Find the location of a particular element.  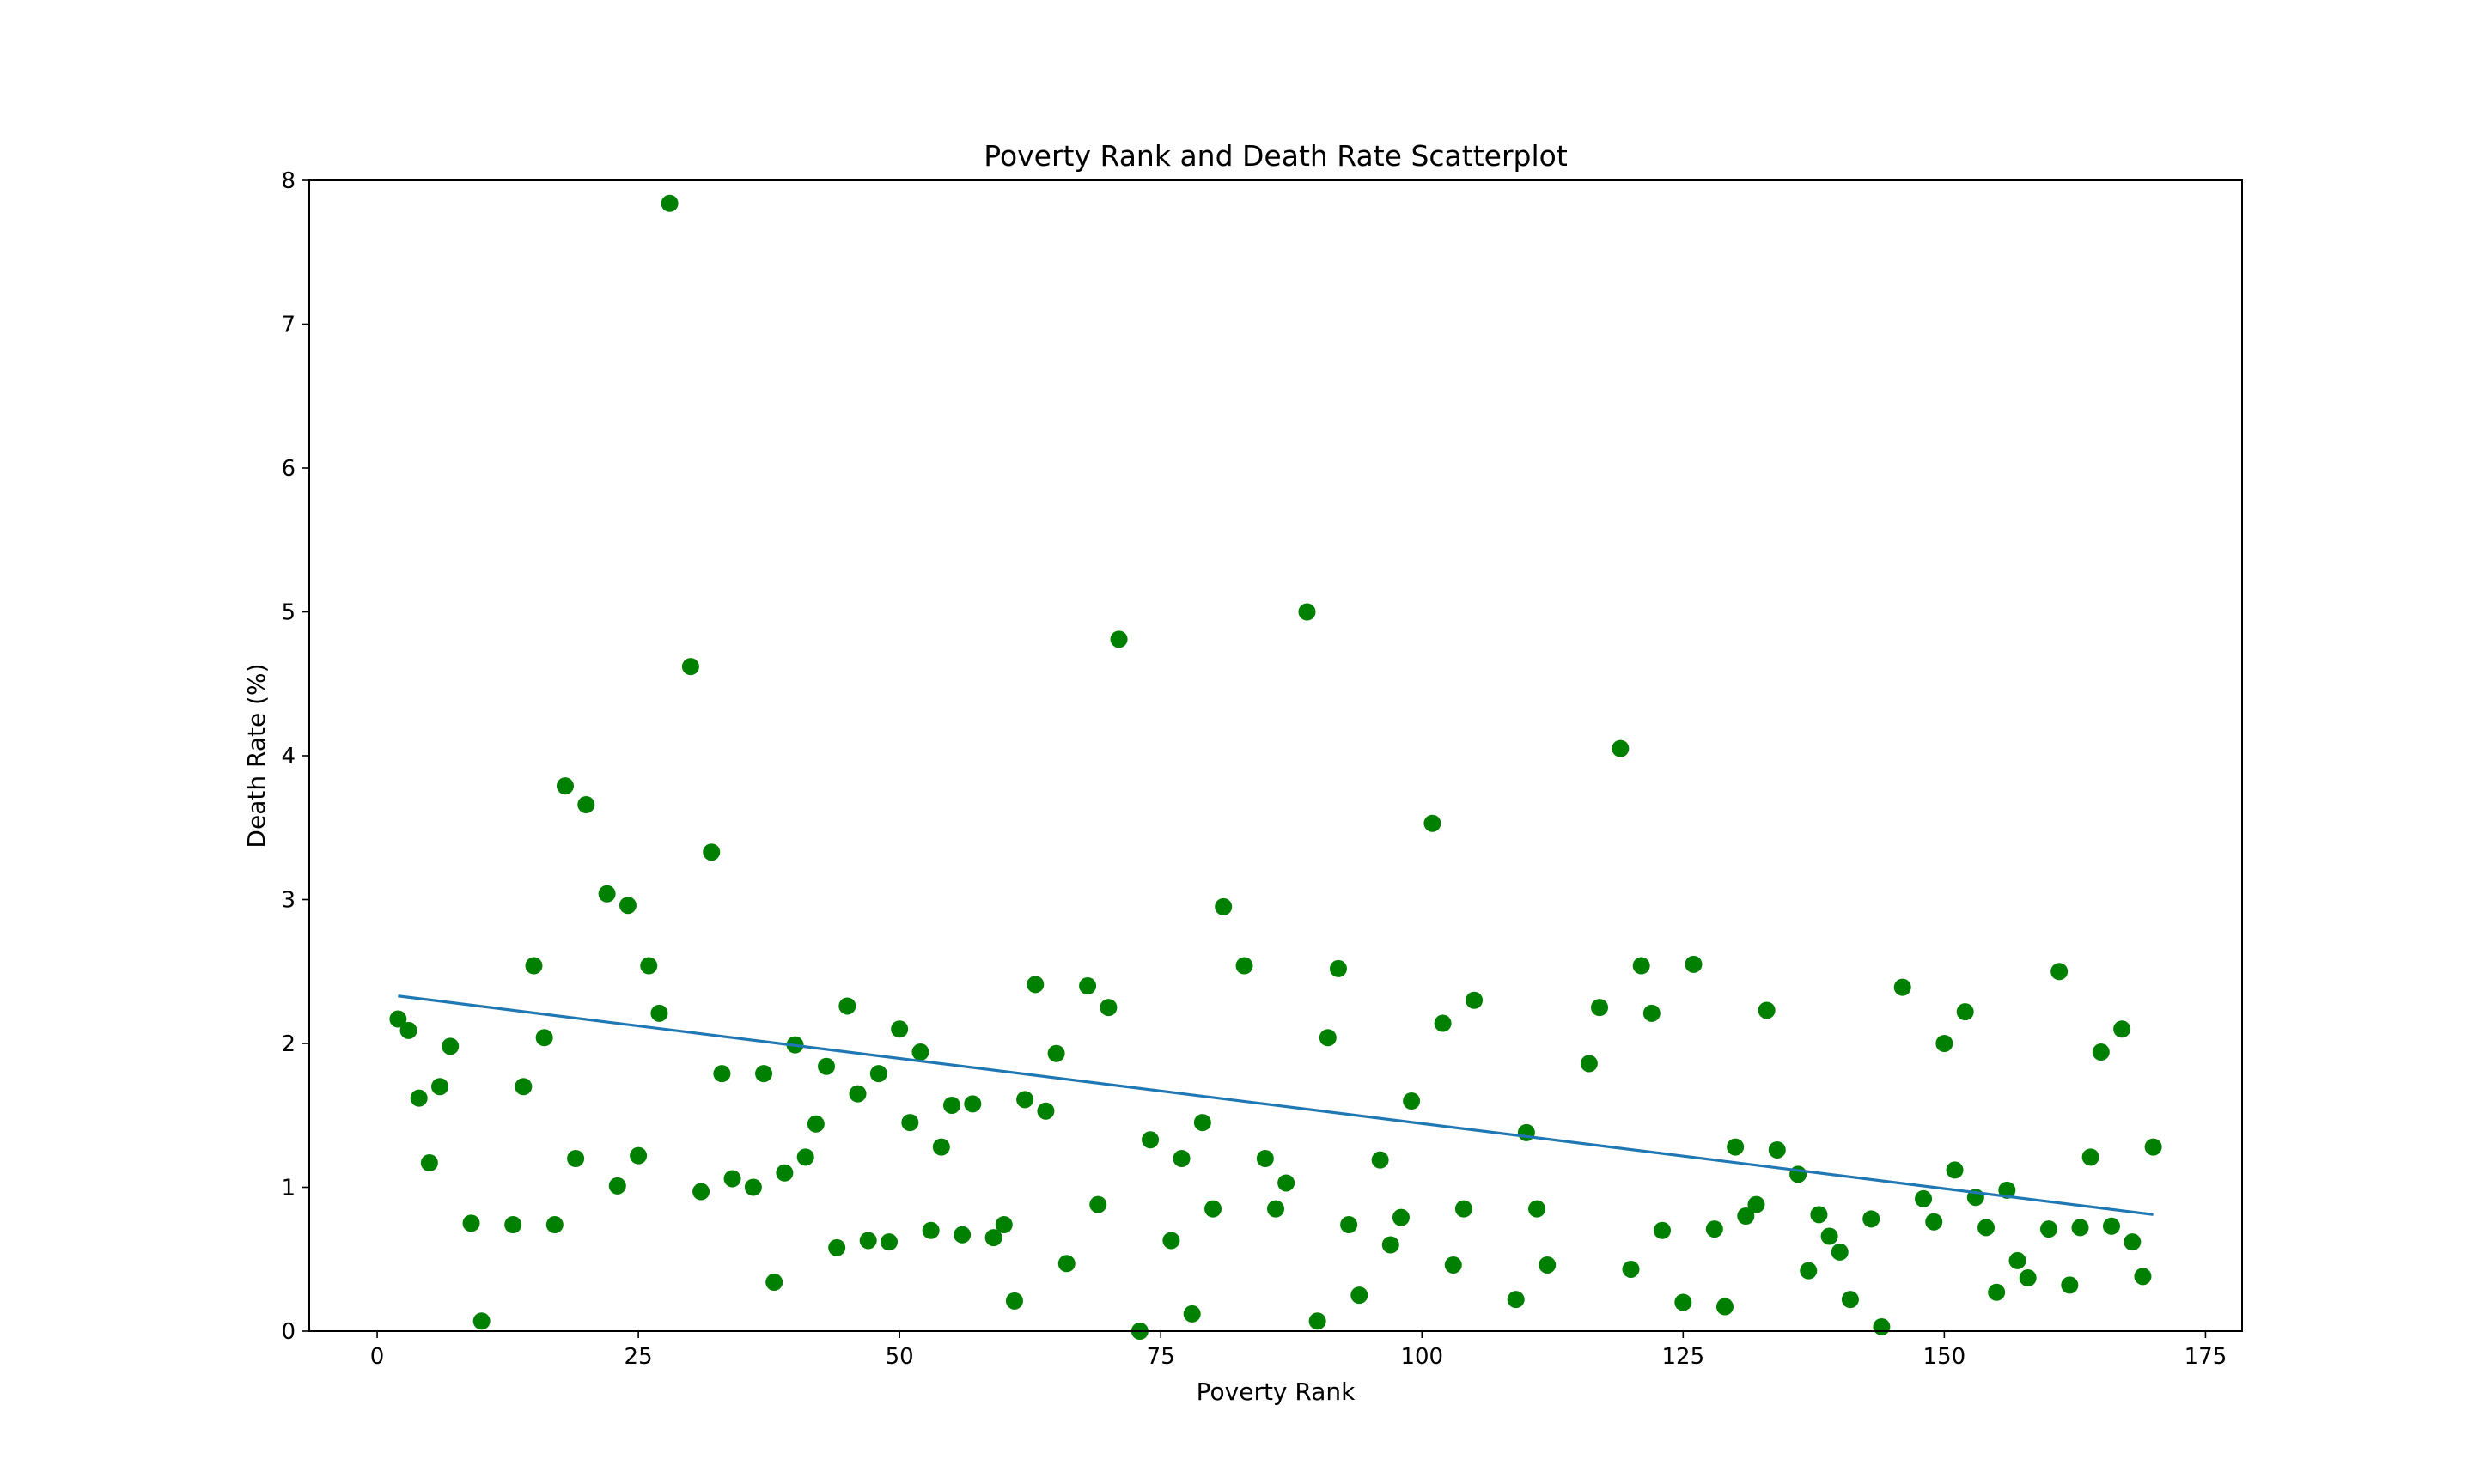

y-tick-label: 6 is located at coordinates (288, 469).